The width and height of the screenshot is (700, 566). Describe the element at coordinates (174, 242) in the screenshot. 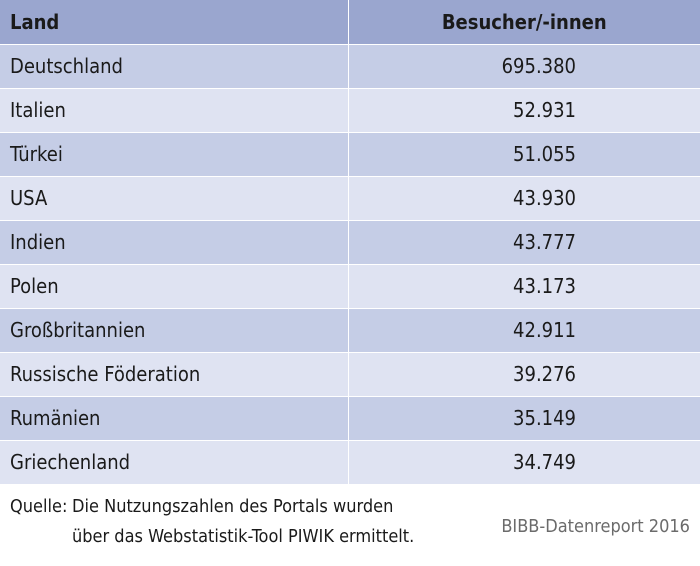

I see `cell-land: Indien` at that location.